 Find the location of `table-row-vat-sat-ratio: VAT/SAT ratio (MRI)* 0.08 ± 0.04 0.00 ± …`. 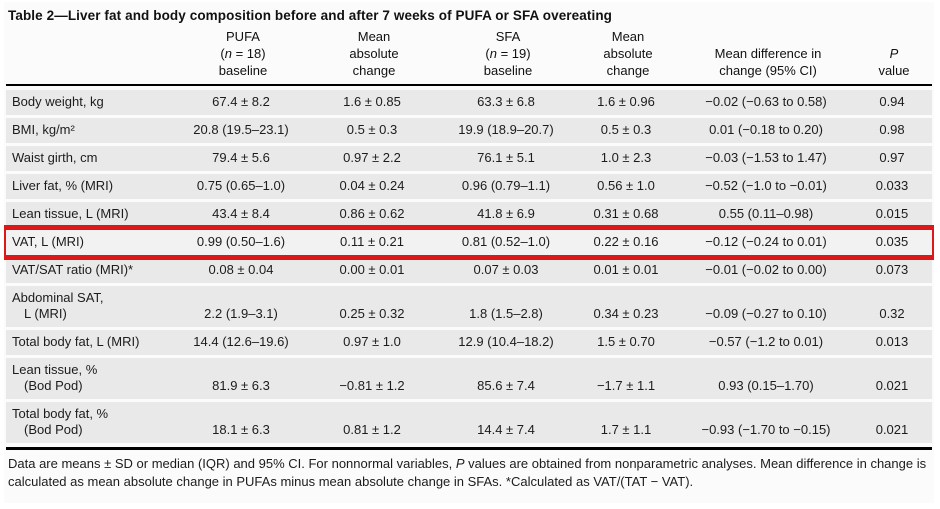

table-row-vat-sat-ratio: VAT/SAT ratio (MRI)* 0.08 ± 0.04 0.00 ± … is located at coordinates (469, 270).